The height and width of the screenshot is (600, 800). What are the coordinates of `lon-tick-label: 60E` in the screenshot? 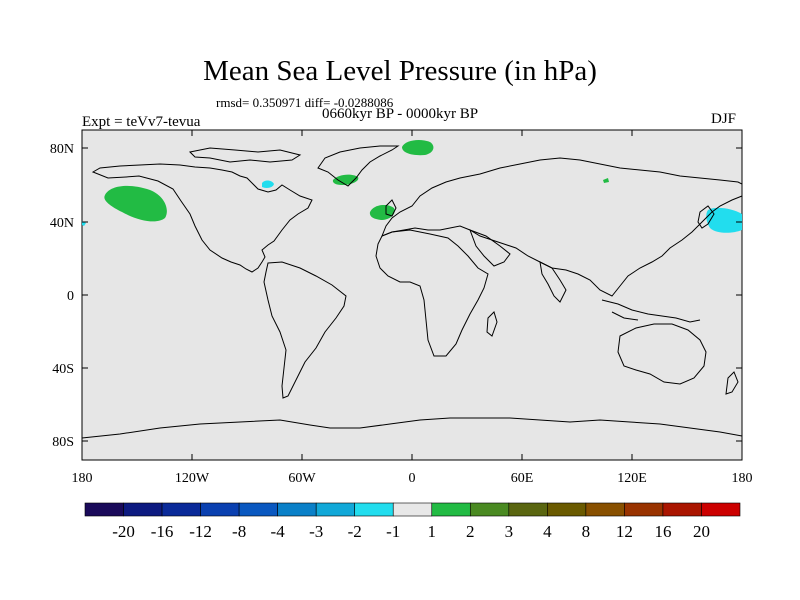 It's located at (522, 478).